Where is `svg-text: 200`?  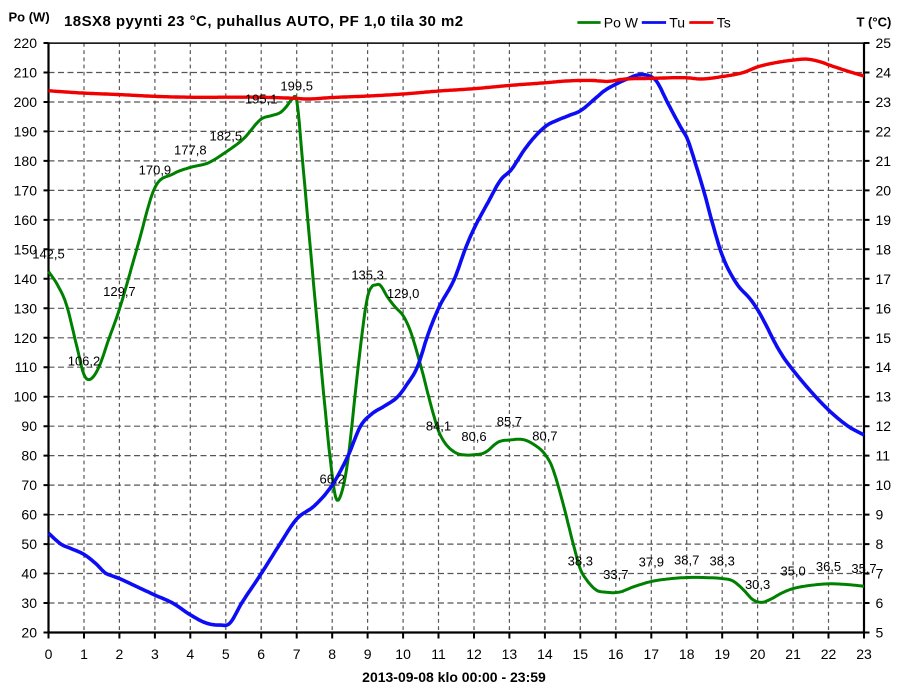 svg-text: 200 is located at coordinates (26, 102).